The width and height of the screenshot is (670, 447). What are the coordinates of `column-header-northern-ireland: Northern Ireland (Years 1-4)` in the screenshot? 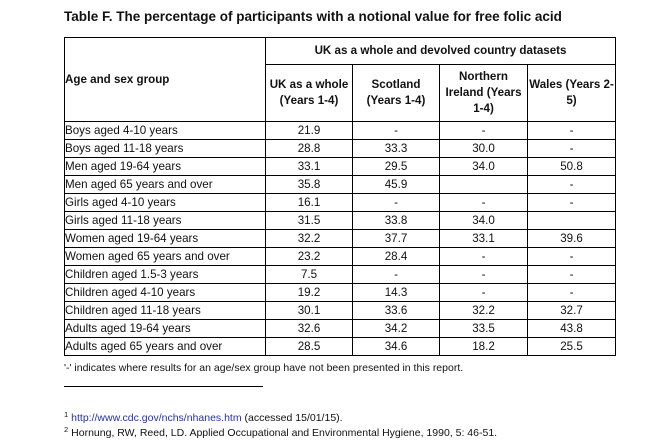 It's located at (483, 93).